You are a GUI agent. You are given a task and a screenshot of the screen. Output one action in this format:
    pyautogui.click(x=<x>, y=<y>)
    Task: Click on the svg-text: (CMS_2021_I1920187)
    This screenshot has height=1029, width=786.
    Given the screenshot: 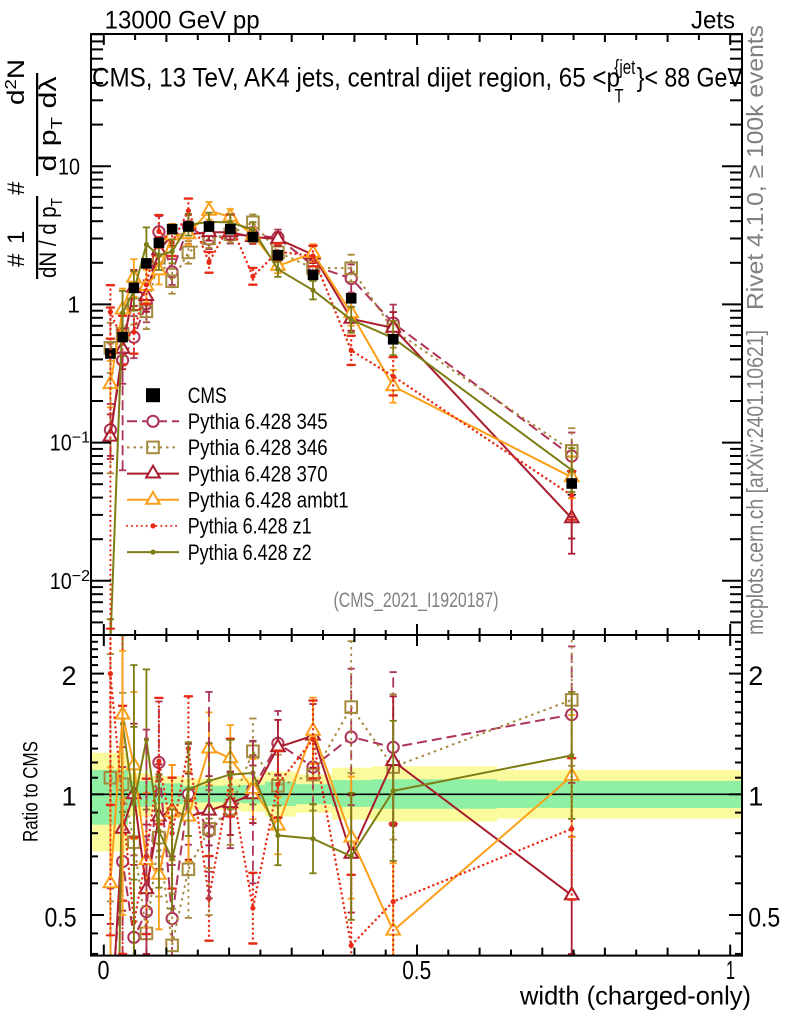 What is the action you would take?
    pyautogui.click(x=416, y=600)
    